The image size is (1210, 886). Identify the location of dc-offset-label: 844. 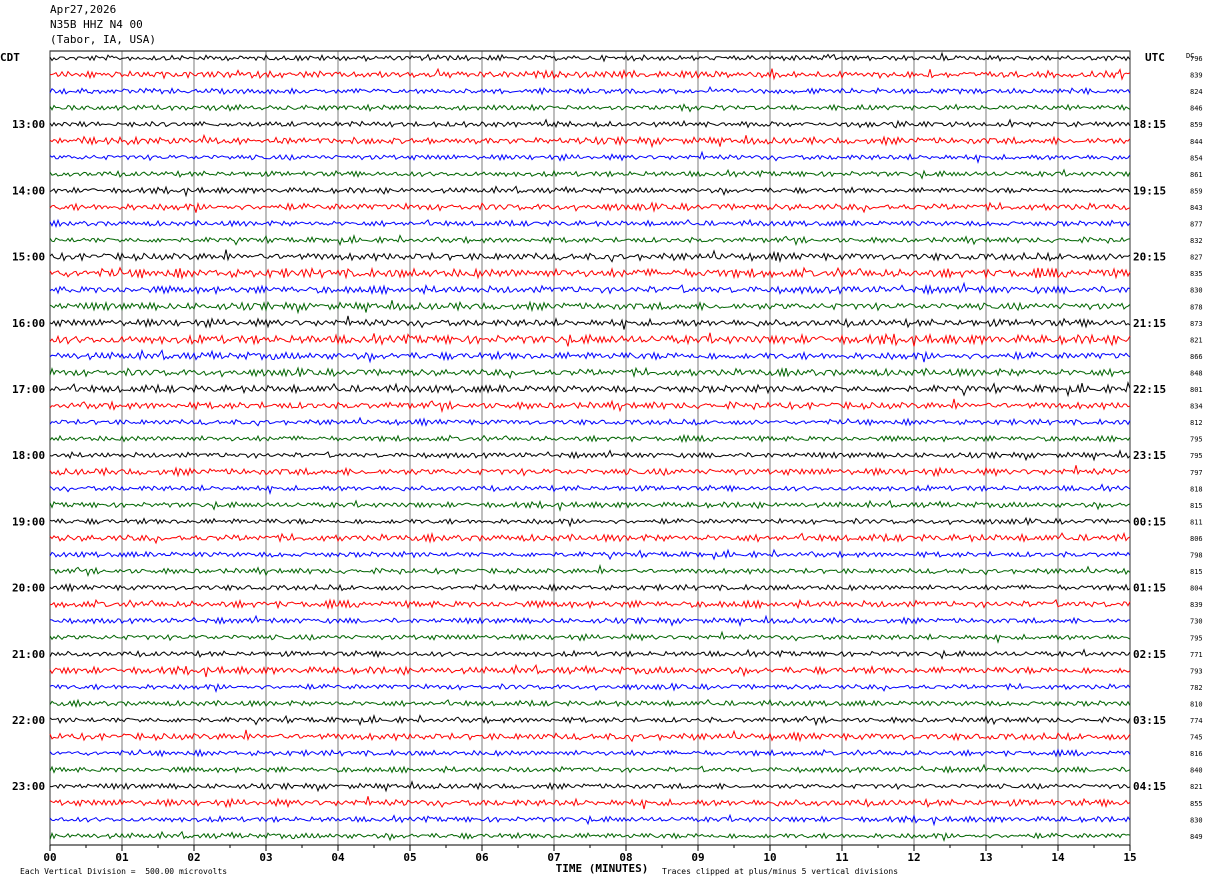
(1196, 142).